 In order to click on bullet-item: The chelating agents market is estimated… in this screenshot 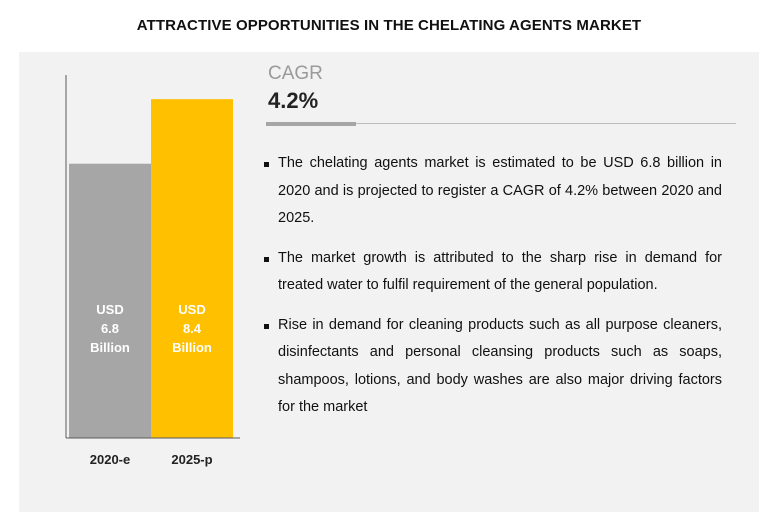, I will do `click(492, 191)`.